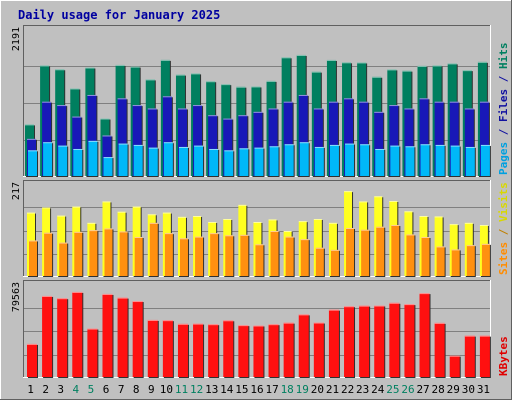 The image size is (512, 404). What do you see at coordinates (484, 356) in the screenshot?
I see `bar-kbytes-day-31-fill` at bounding box center [484, 356].